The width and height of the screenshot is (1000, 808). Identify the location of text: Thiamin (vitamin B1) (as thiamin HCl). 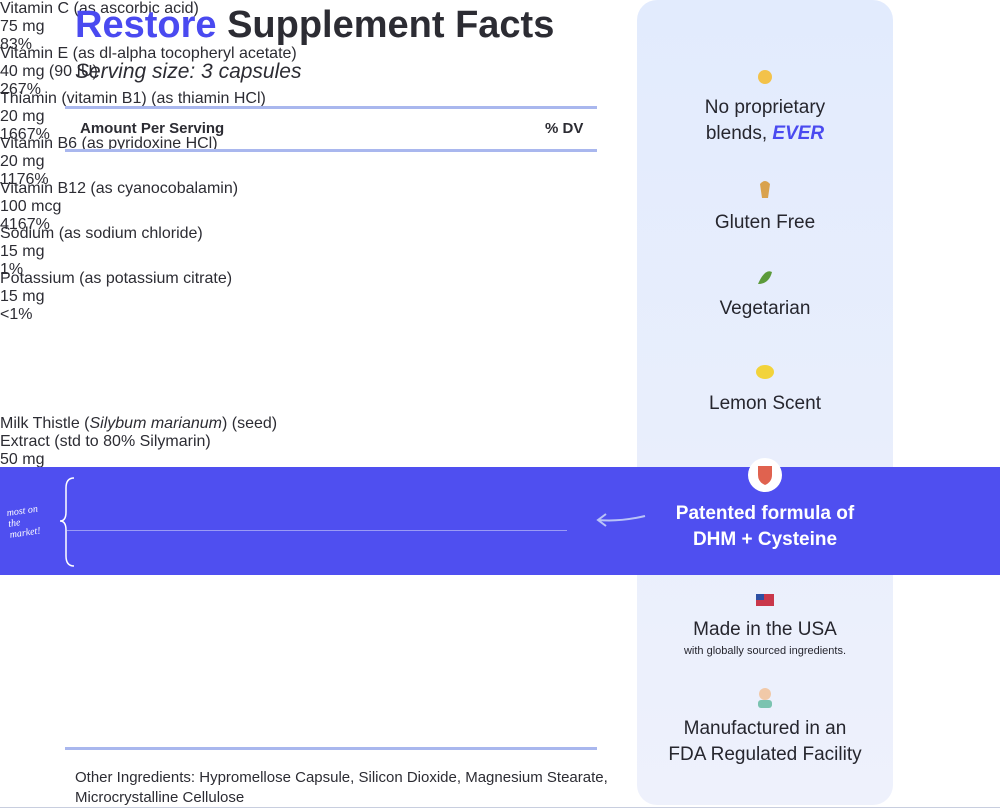
(133, 98).